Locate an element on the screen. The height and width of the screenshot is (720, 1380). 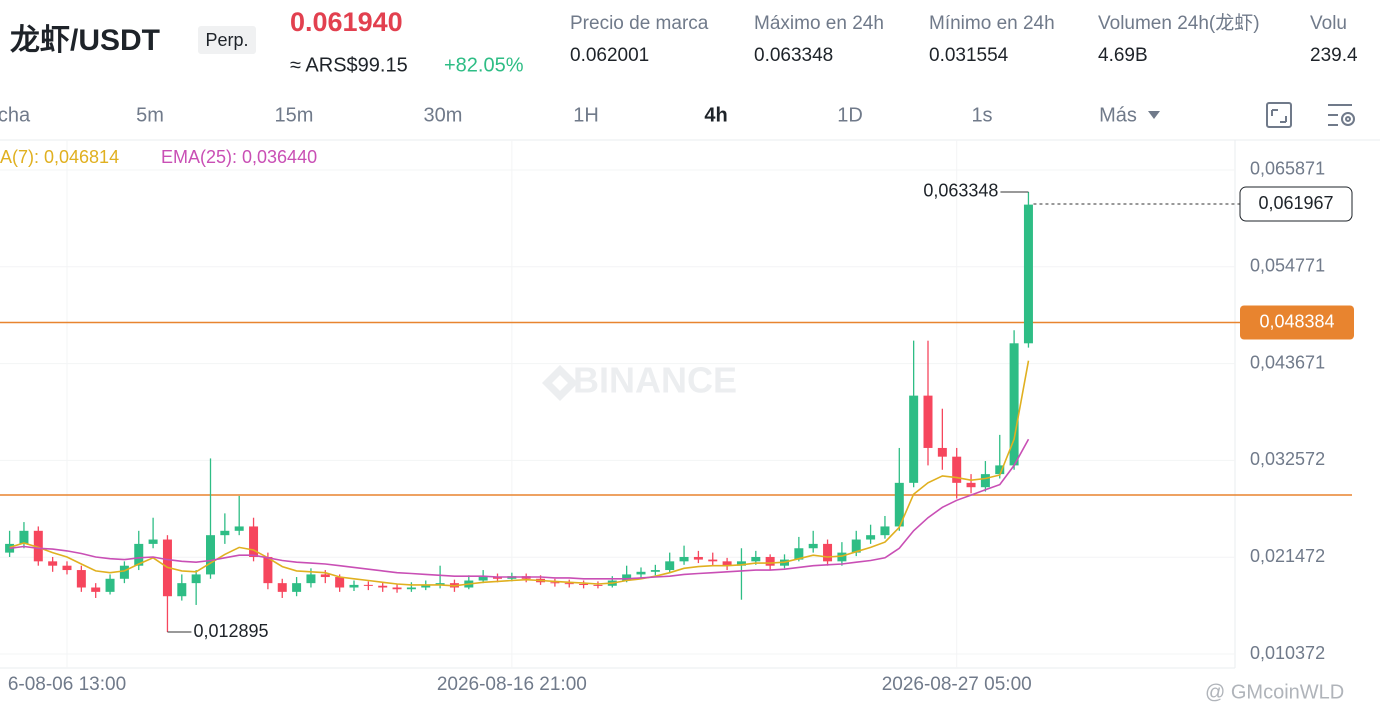
settings-icon is located at coordinates (1341, 115).